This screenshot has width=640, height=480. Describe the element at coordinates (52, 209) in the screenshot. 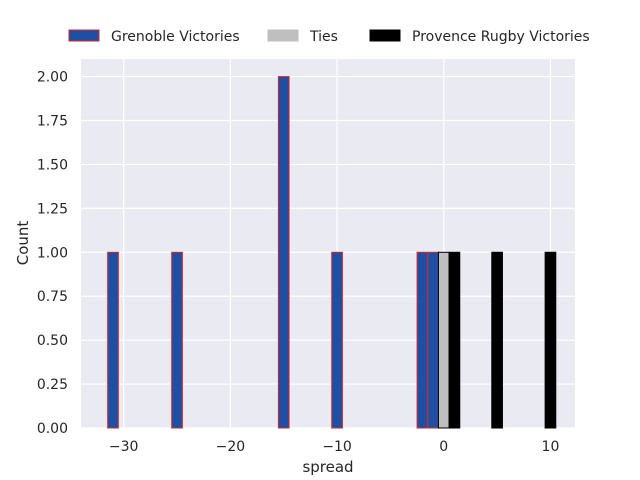

I see `y-tick-label: 1.25` at that location.